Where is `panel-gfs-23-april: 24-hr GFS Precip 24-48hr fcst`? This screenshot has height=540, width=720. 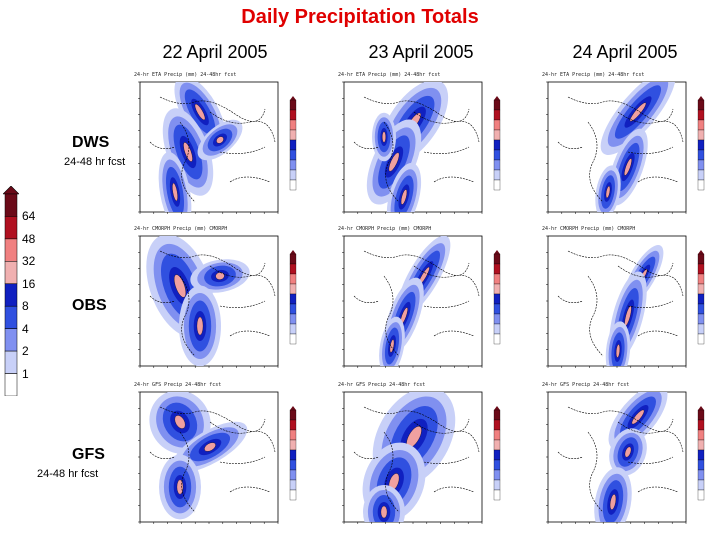
panel-gfs-23-april: 24-hr GFS Precip 24-48hr fcst is located at coordinates (421, 457).